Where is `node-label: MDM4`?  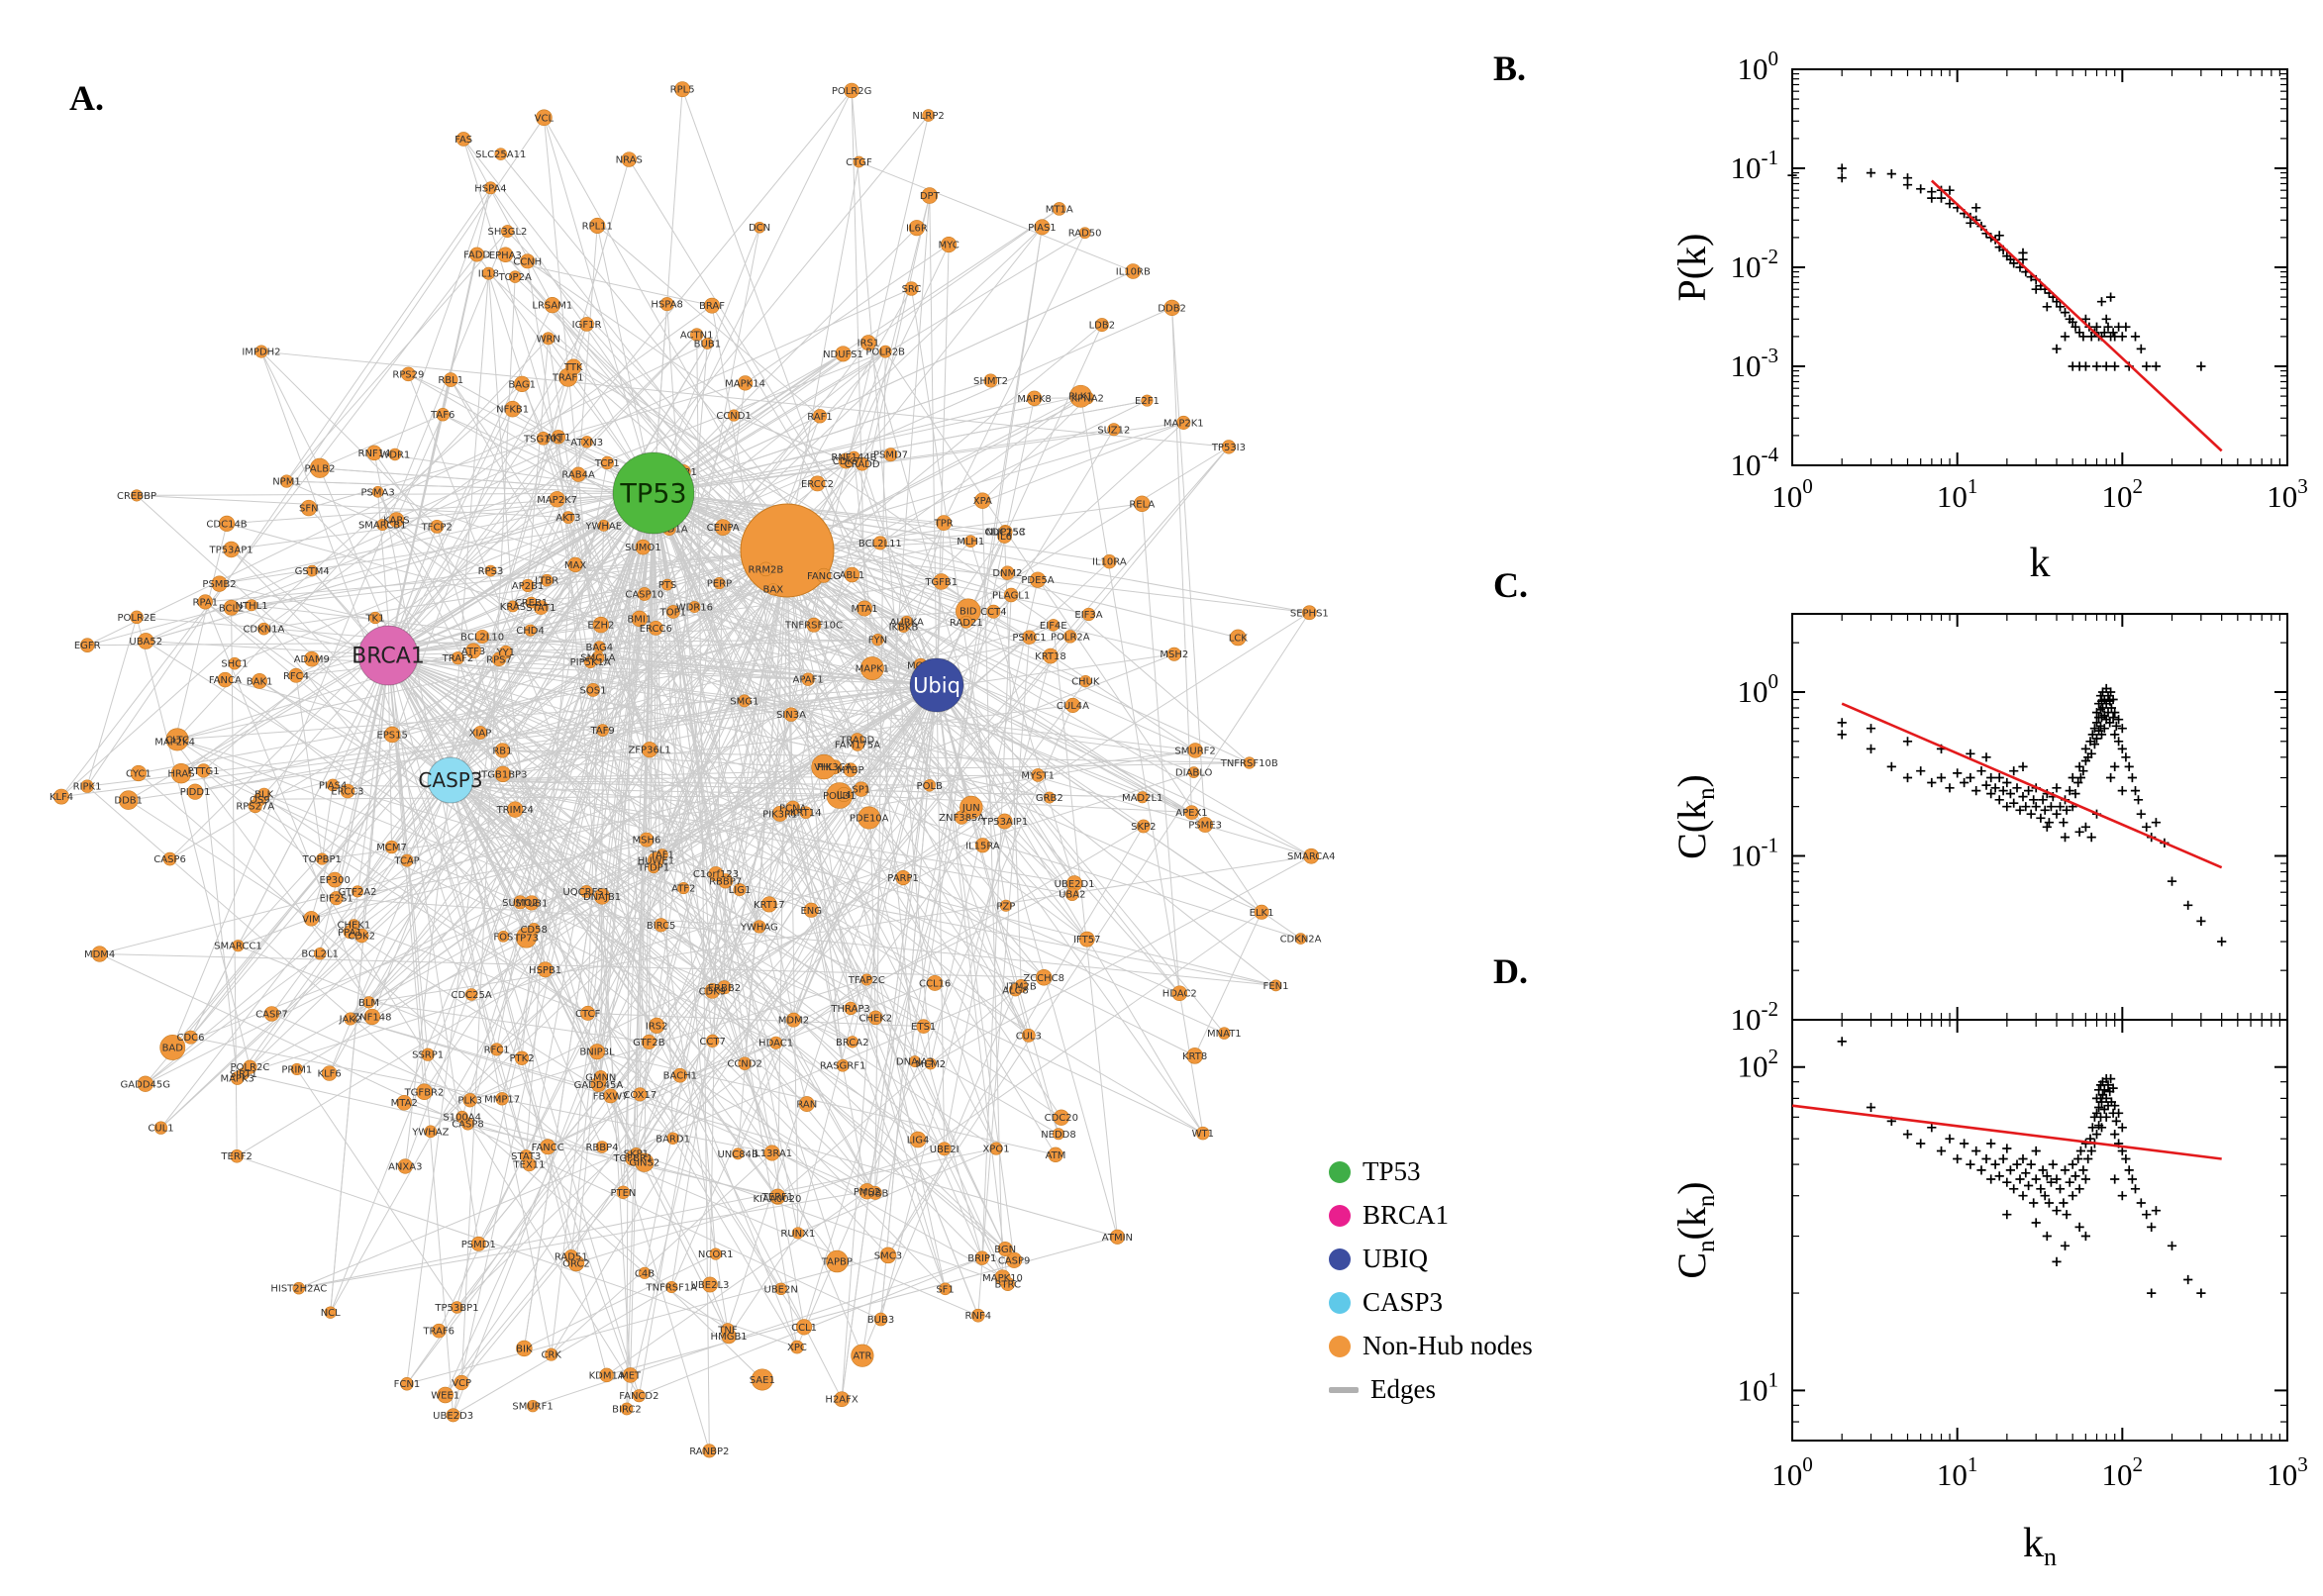
node-label: MDM4 is located at coordinates (99, 954).